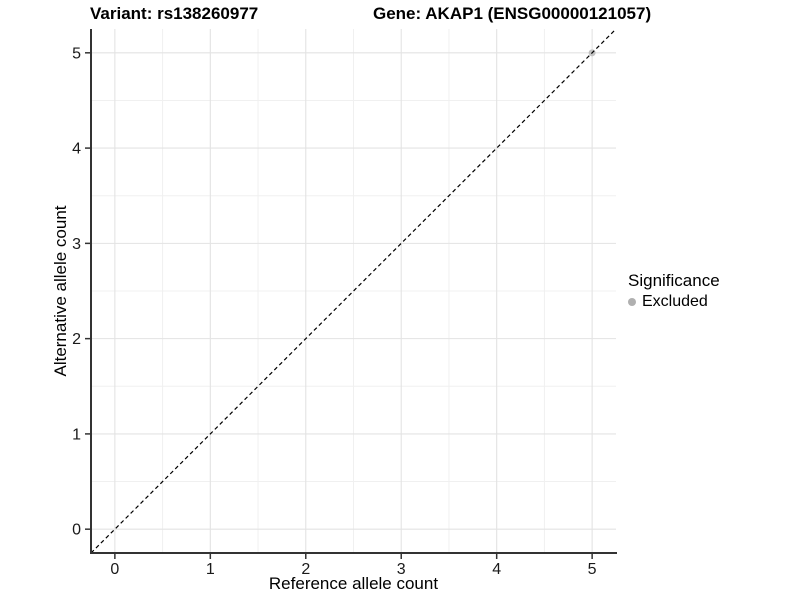  Describe the element at coordinates (60, 291) in the screenshot. I see `y-axis-title: Alternative allele count` at that location.